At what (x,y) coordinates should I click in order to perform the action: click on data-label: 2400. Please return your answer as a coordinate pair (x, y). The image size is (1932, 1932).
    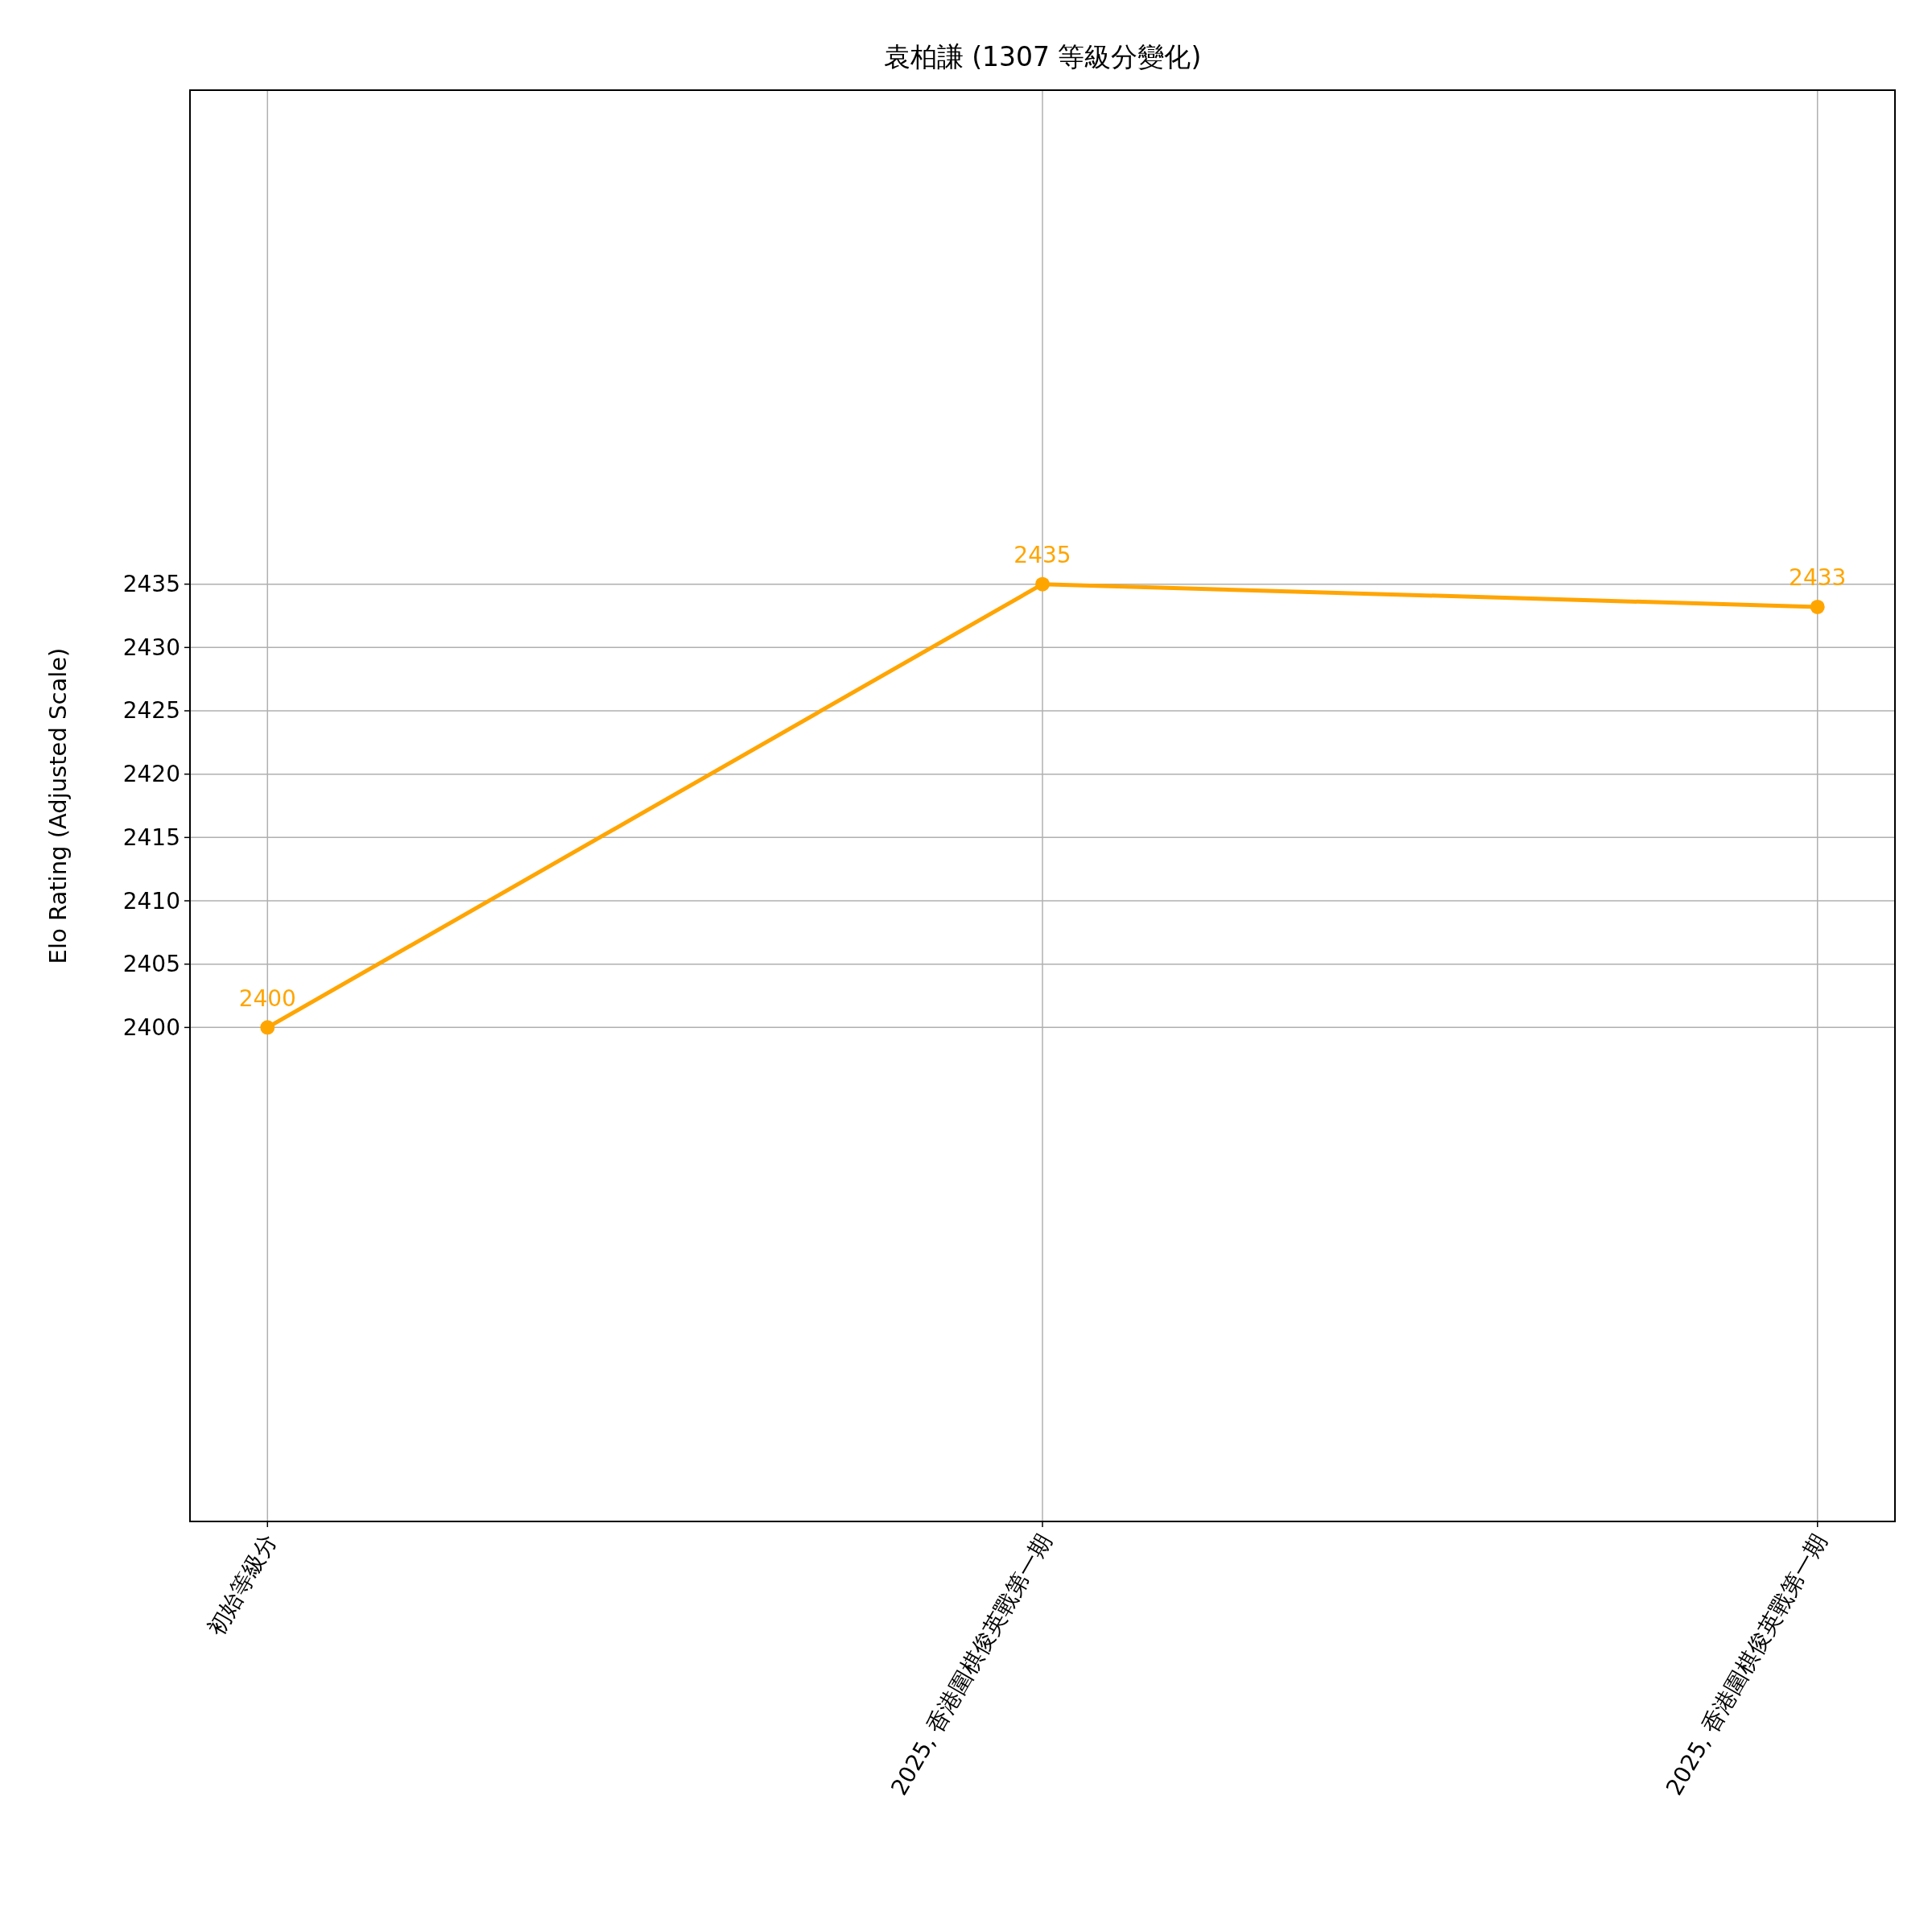
    Looking at the image, I should click on (267, 998).